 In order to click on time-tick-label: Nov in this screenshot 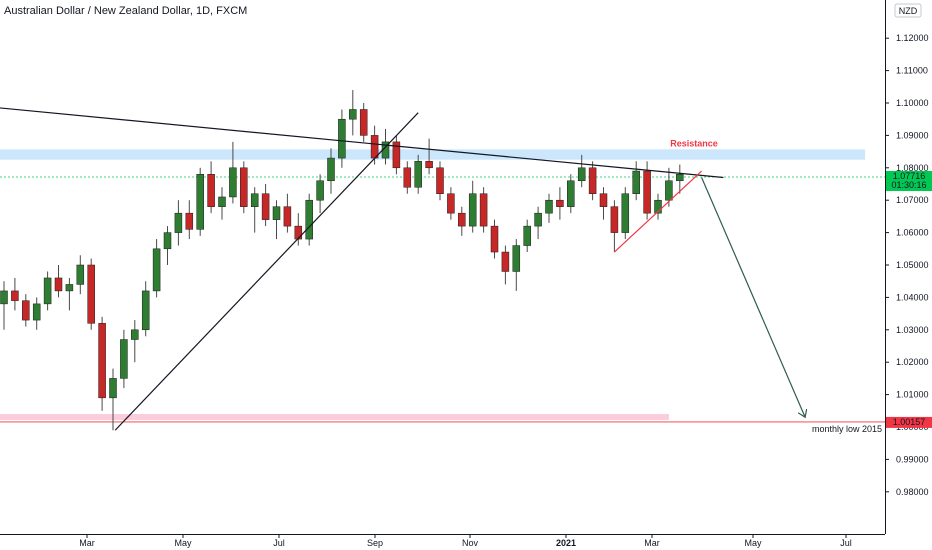, I will do `click(470, 543)`.